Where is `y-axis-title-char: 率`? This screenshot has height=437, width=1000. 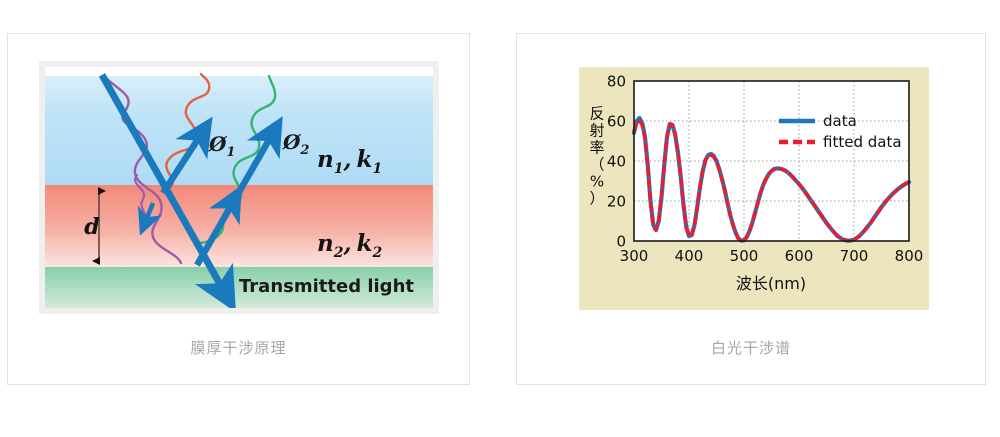
y-axis-title-char: 率 is located at coordinates (596, 148).